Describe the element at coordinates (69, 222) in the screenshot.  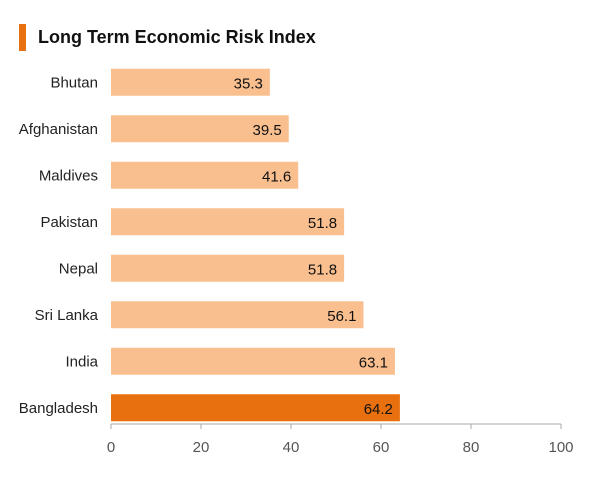
I see `category-label-pakistan: Pakistan` at that location.